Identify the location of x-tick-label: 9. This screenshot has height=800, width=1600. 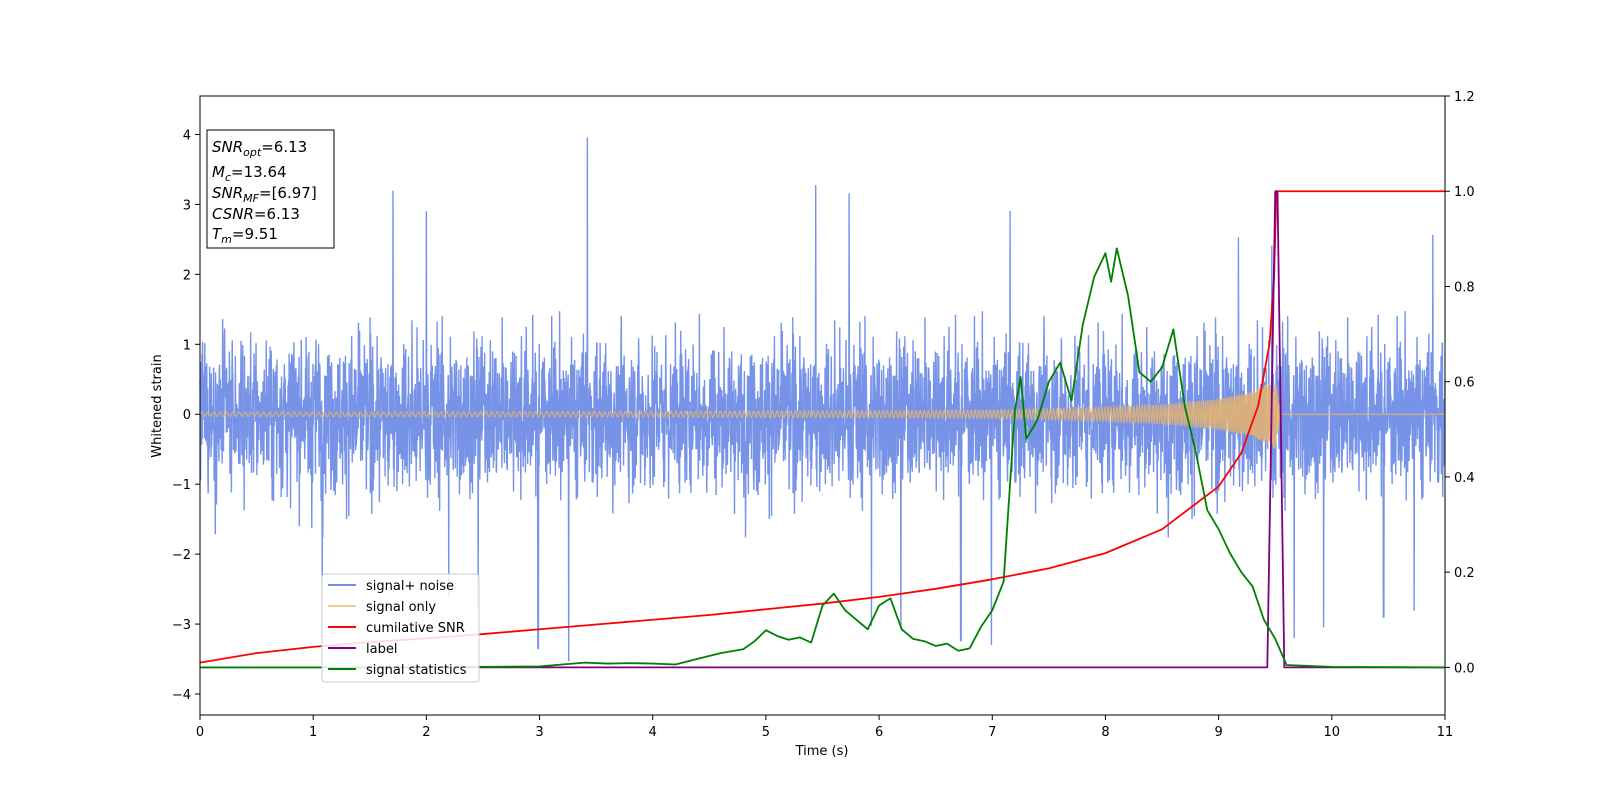
(1218, 732).